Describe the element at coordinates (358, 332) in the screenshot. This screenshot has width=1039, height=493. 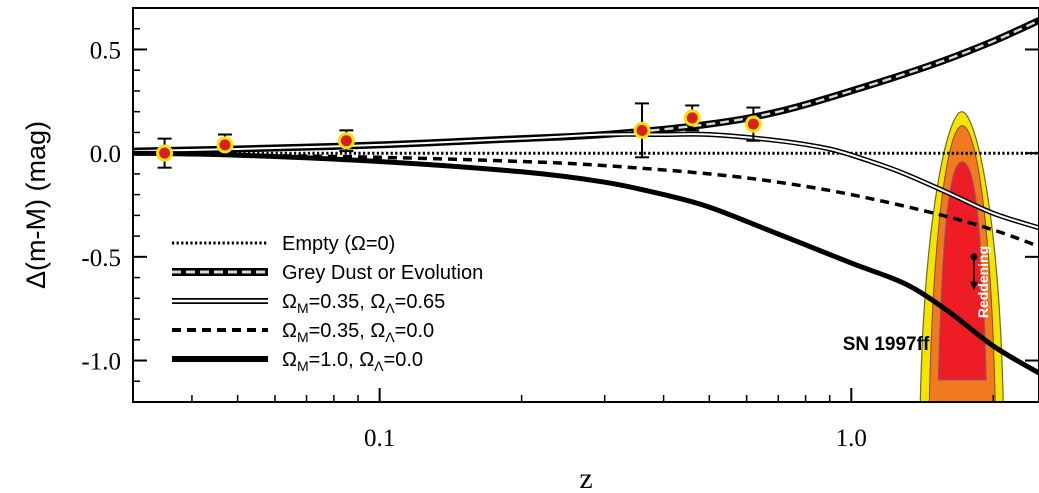
I see `legend-label: ΩM=0.35, ΩΛ=0.0` at that location.